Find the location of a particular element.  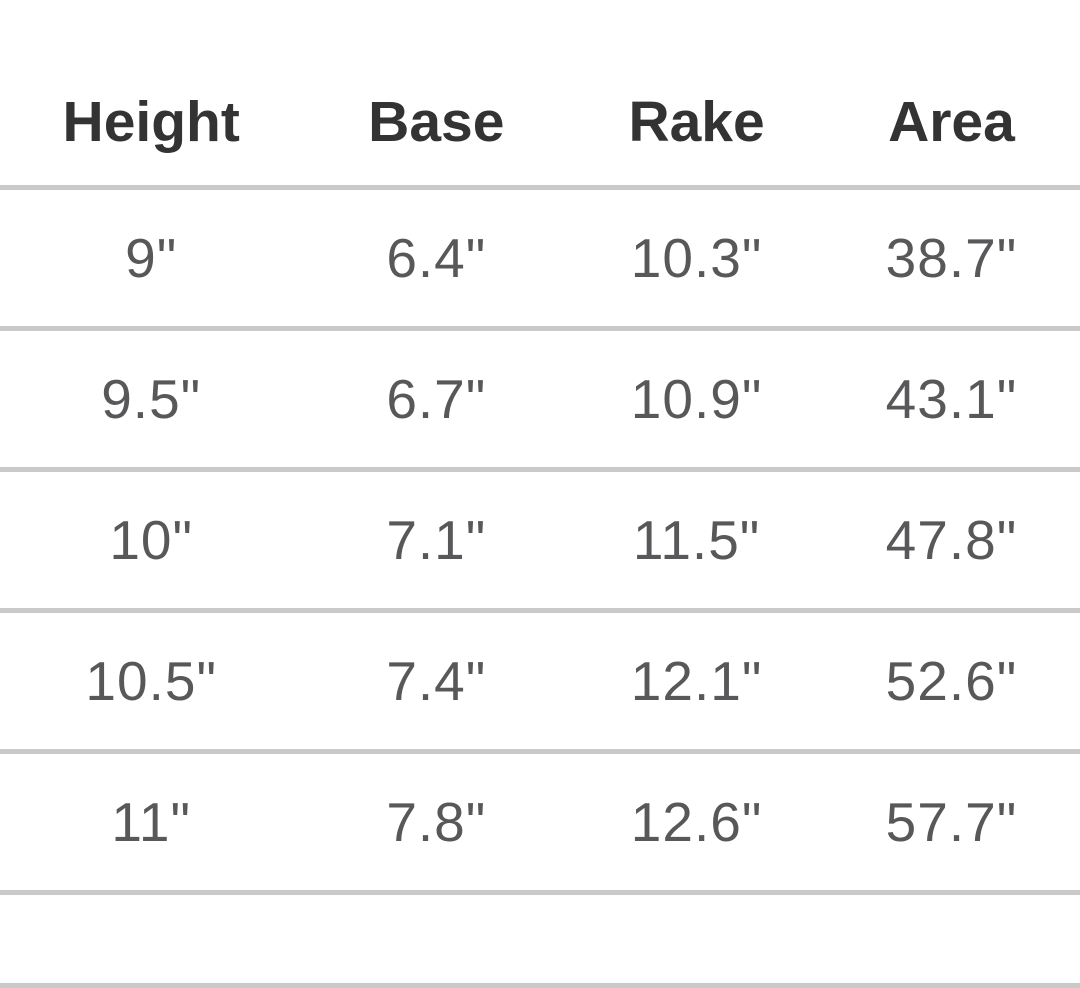

cell-height: 11" is located at coordinates (151, 822).